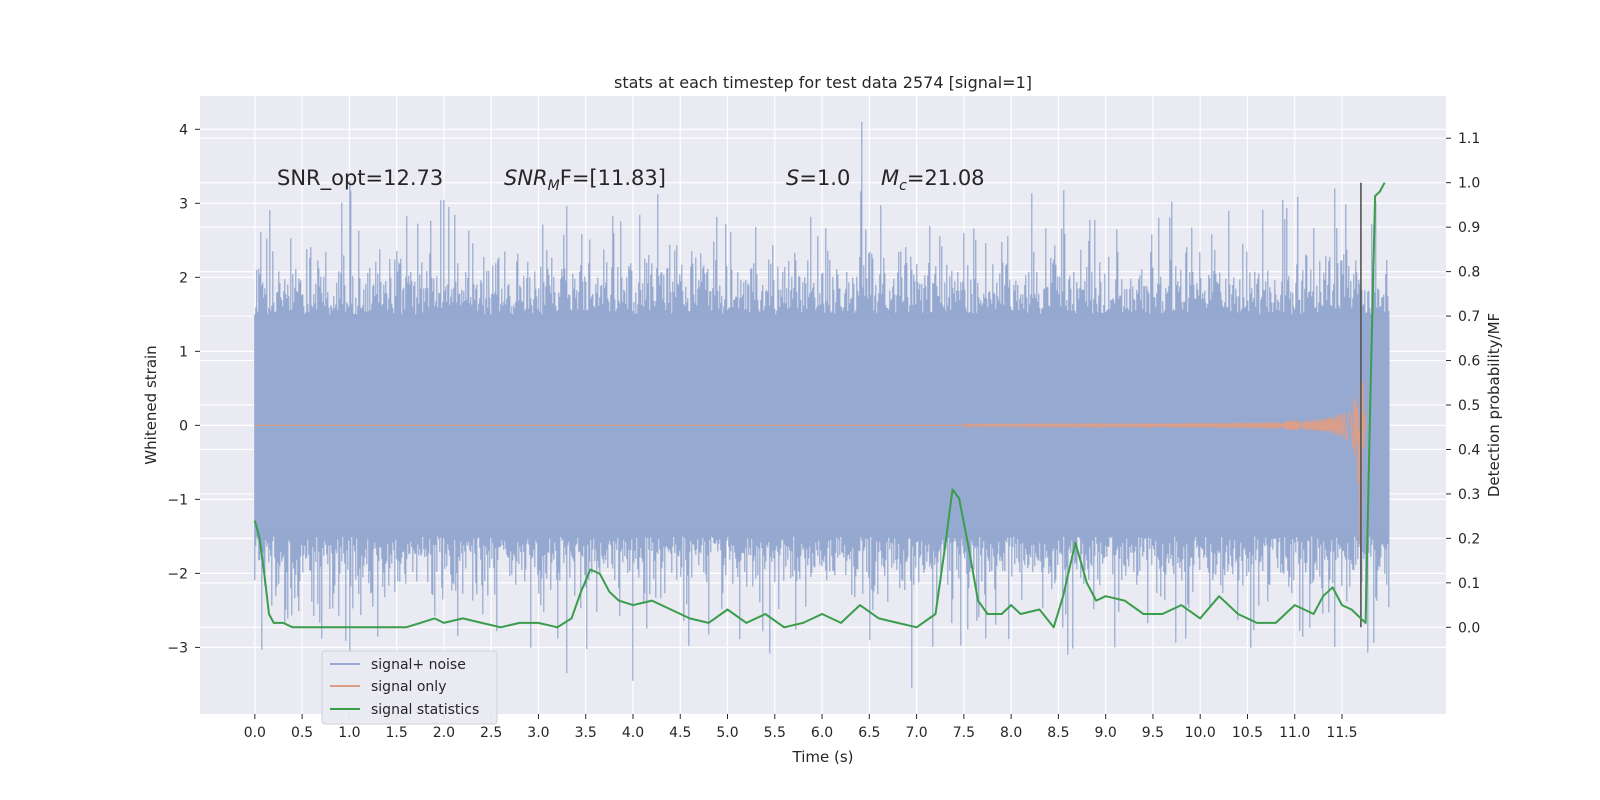 The width and height of the screenshot is (1600, 800). What do you see at coordinates (1469, 584) in the screenshot?
I see `right-tick-label-1: 0.1` at bounding box center [1469, 584].